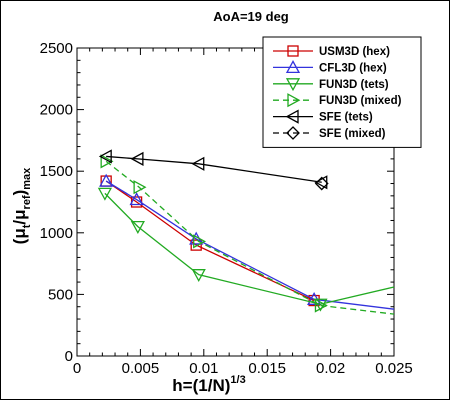 The width and height of the screenshot is (450, 400). What do you see at coordinates (69, 356) in the screenshot?
I see `y-tick-label: 0` at bounding box center [69, 356].